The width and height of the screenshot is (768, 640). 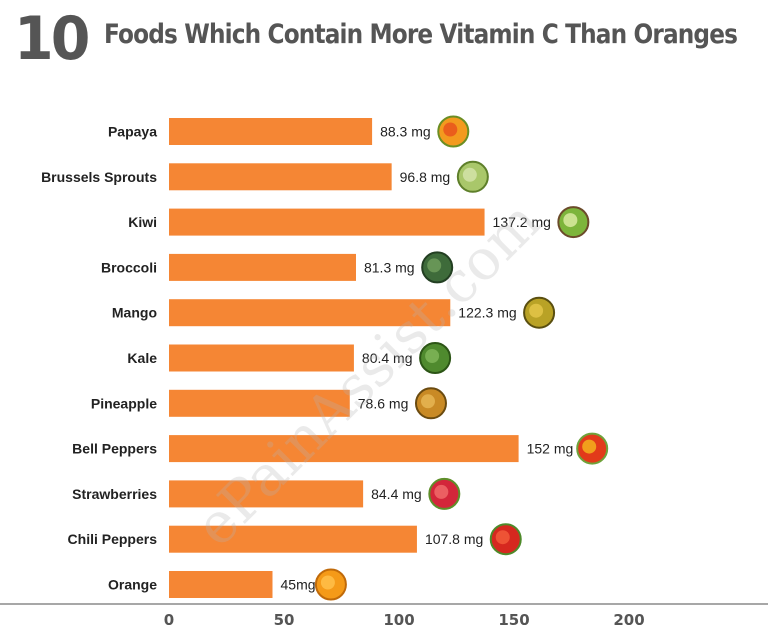 I want to click on x-tick-label: 0, so click(x=169, y=620).